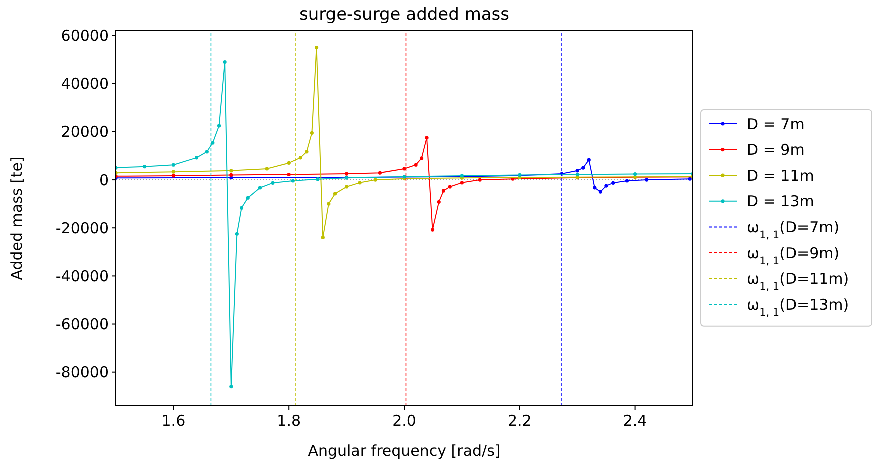 Image resolution: width=873 pixels, height=463 pixels. I want to click on y-tick-label: 20000, so click(85, 132).